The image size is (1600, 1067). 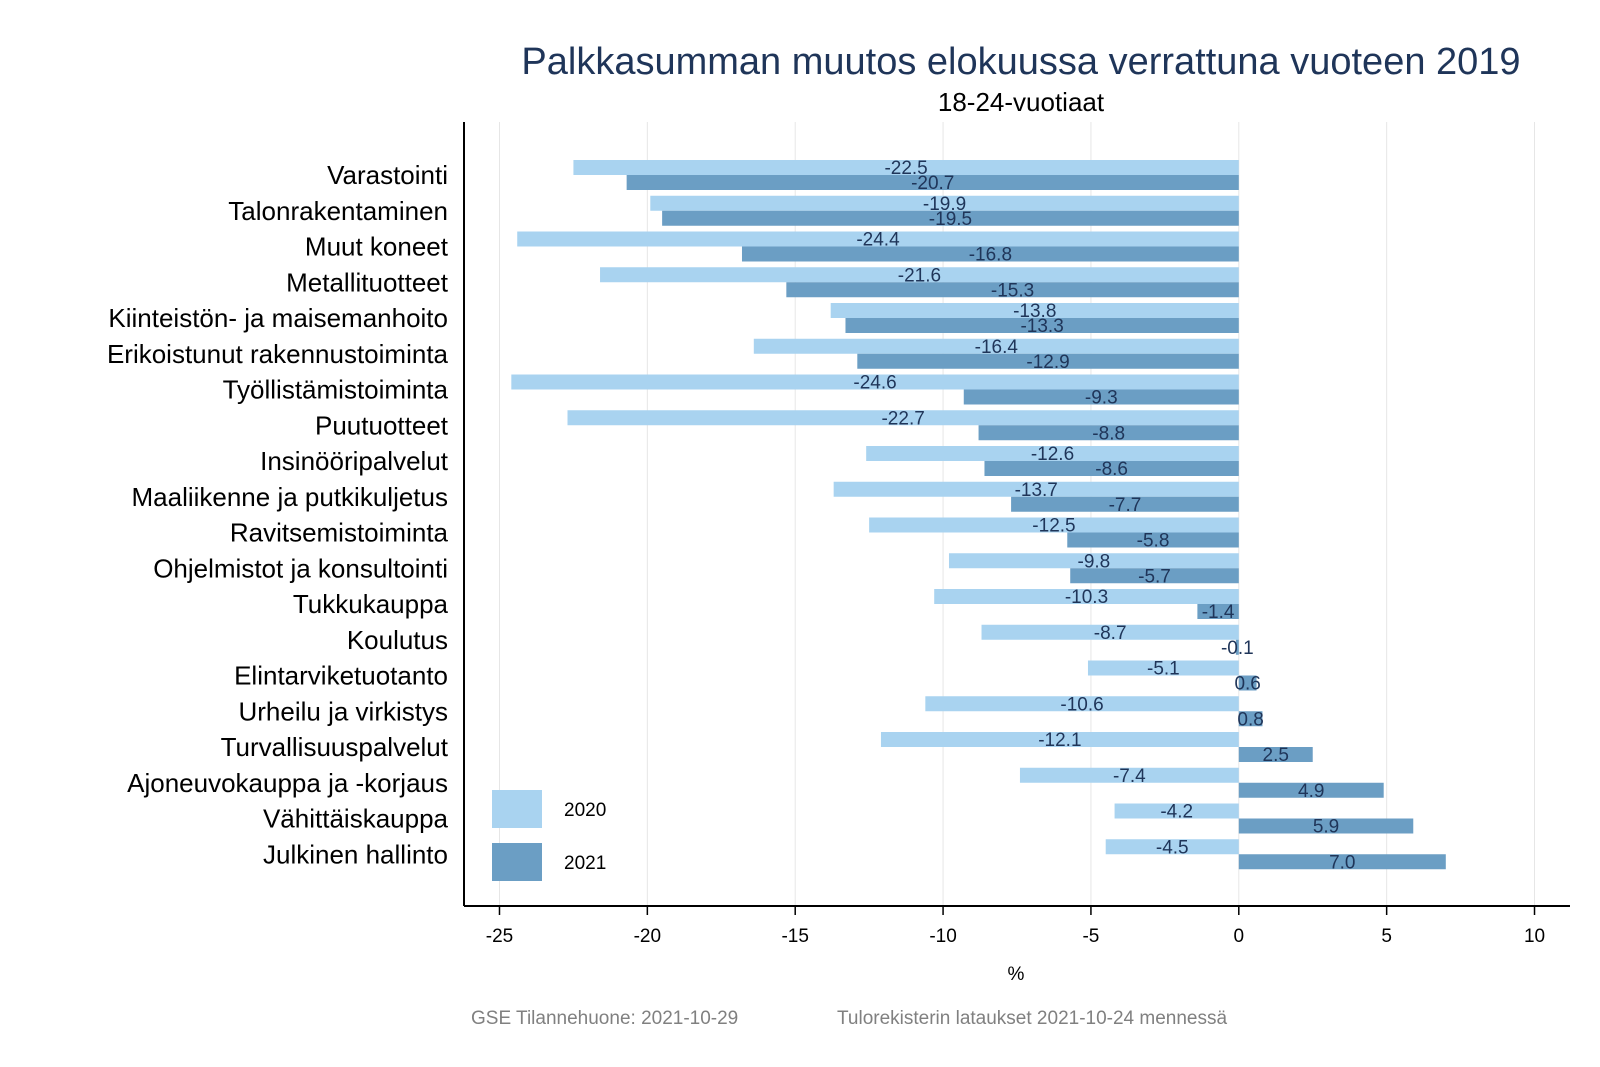 What do you see at coordinates (942, 936) in the screenshot?
I see `x-tick-label: -10` at bounding box center [942, 936].